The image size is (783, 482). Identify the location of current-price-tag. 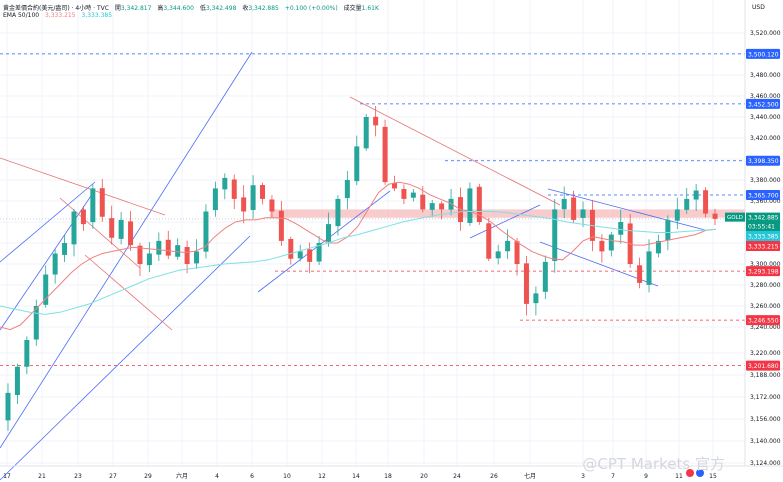
(763, 222).